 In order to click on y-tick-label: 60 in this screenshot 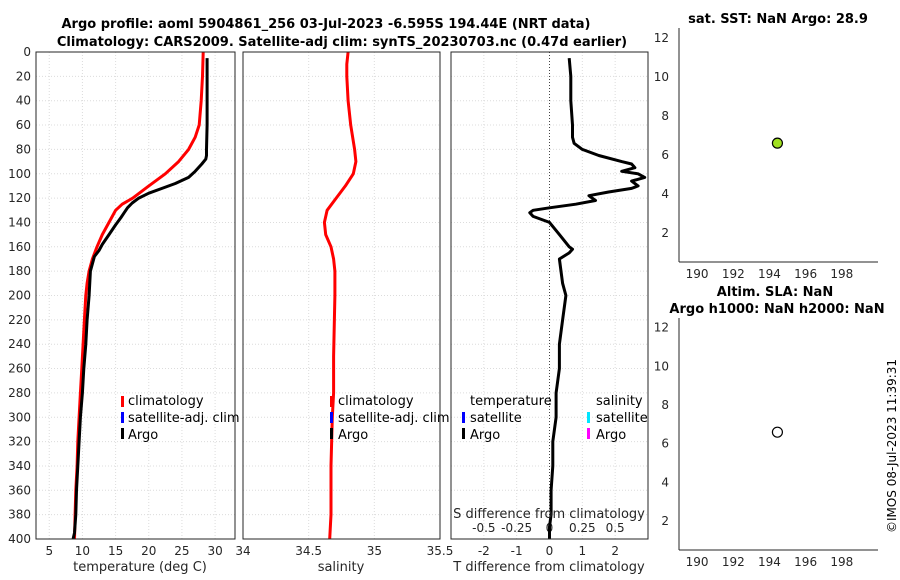, I will do `click(23, 125)`.